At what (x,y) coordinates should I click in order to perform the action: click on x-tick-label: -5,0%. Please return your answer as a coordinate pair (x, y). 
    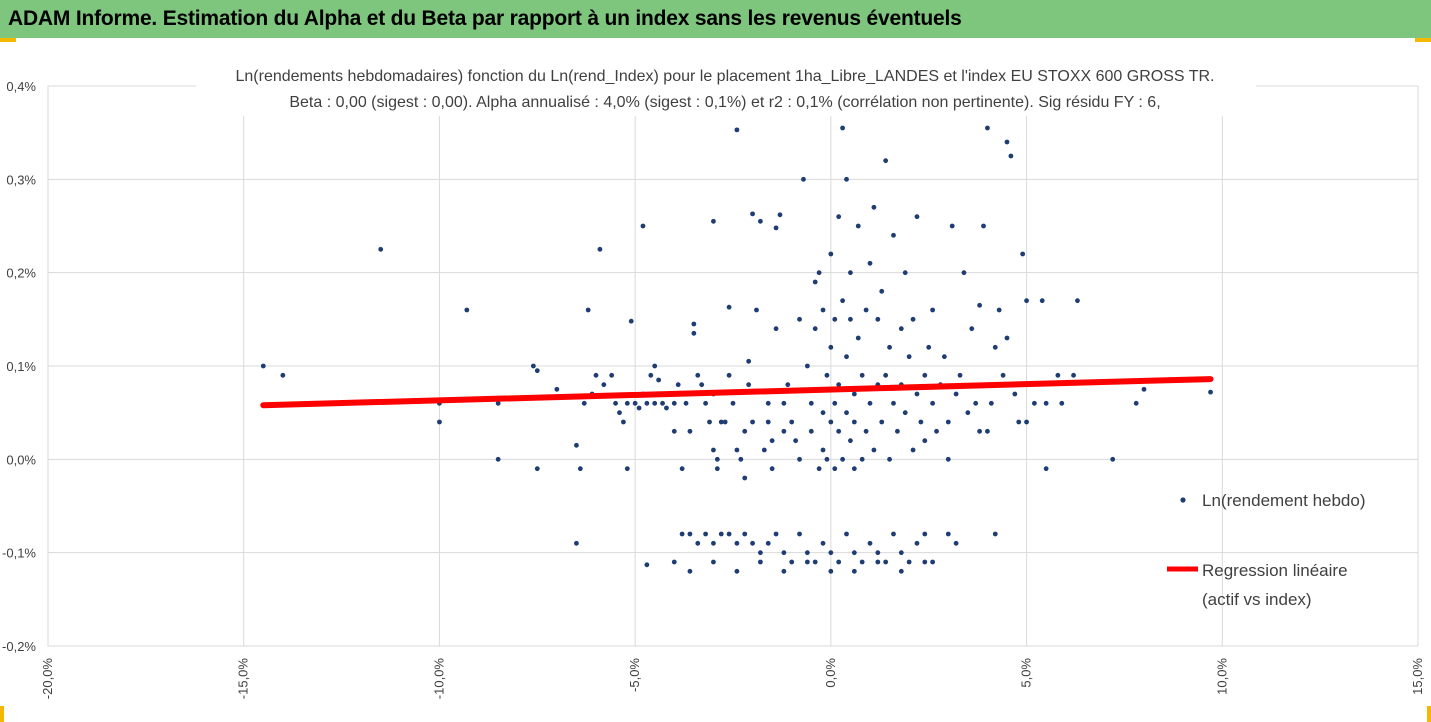
    Looking at the image, I should click on (634, 675).